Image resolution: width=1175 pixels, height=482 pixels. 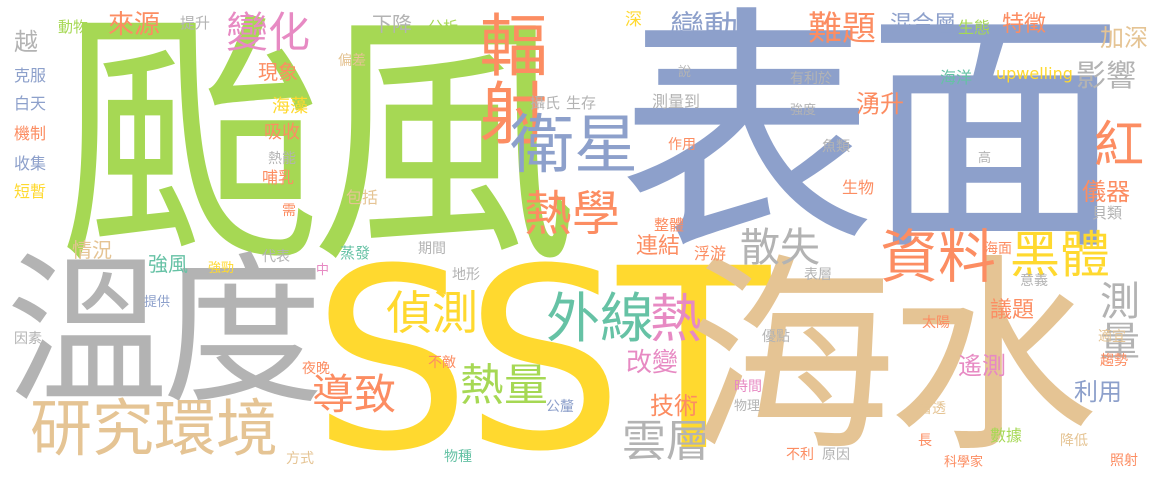 What do you see at coordinates (1074, 441) in the screenshot?
I see `word-reduce: 降低` at bounding box center [1074, 441].